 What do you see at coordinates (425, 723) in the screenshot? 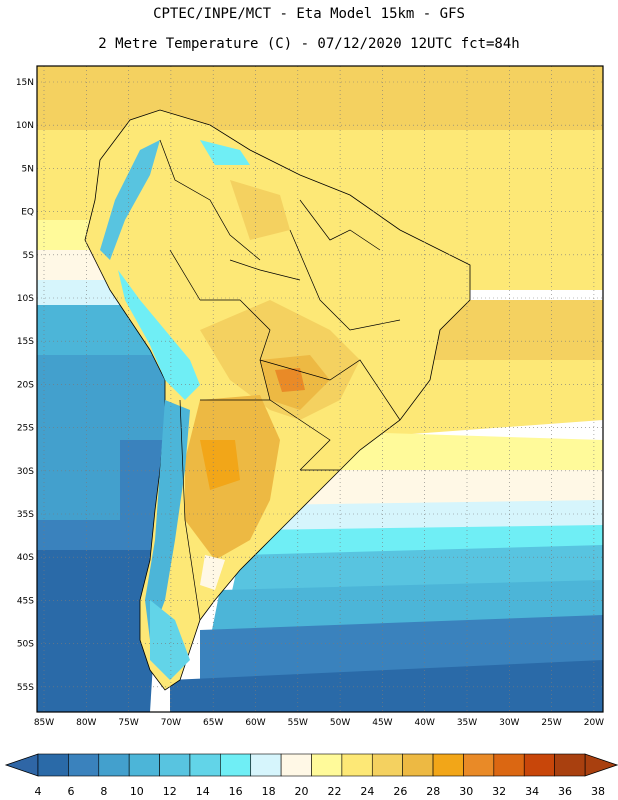
I see `lon-label: 40W` at bounding box center [425, 723].